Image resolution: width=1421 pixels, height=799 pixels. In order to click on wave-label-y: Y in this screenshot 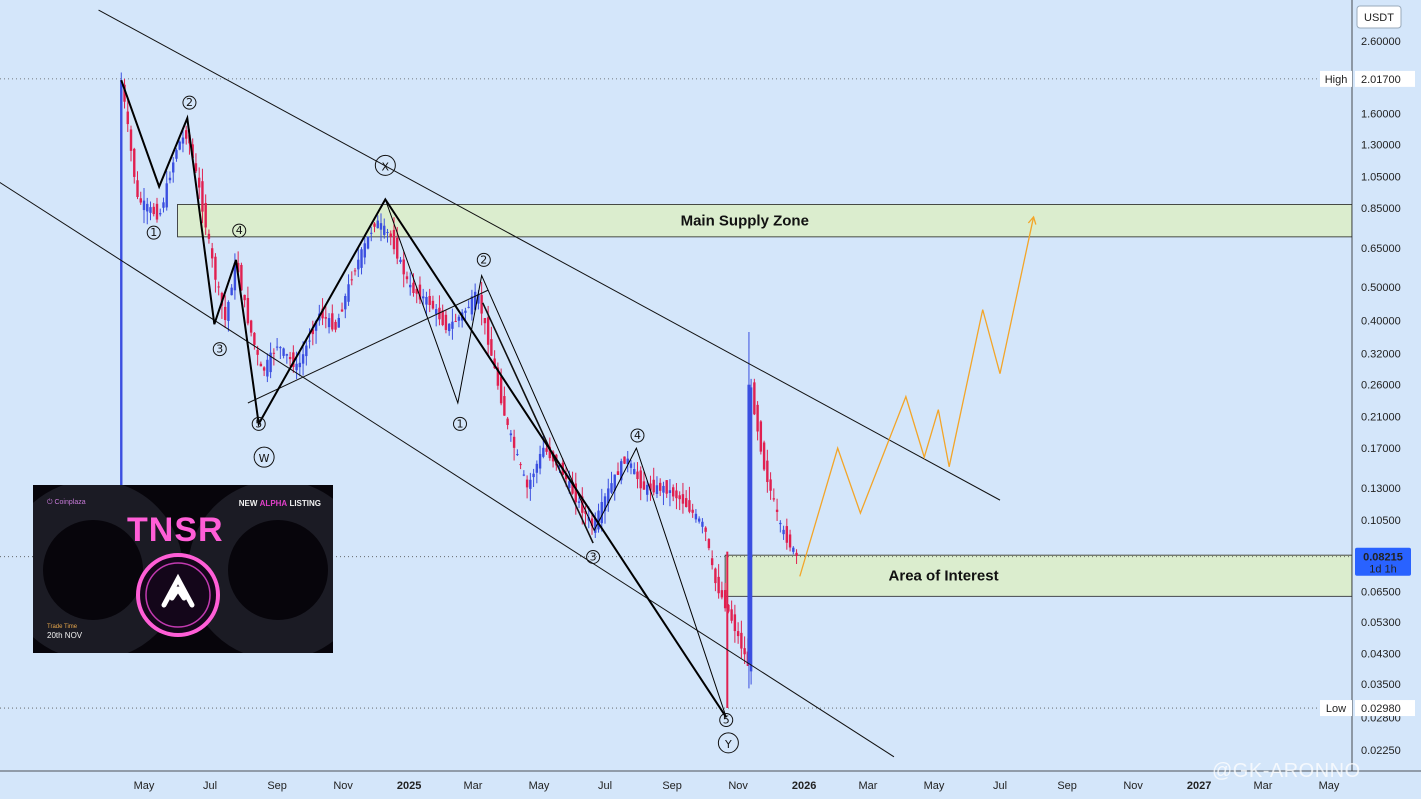, I will do `click(728, 744)`.